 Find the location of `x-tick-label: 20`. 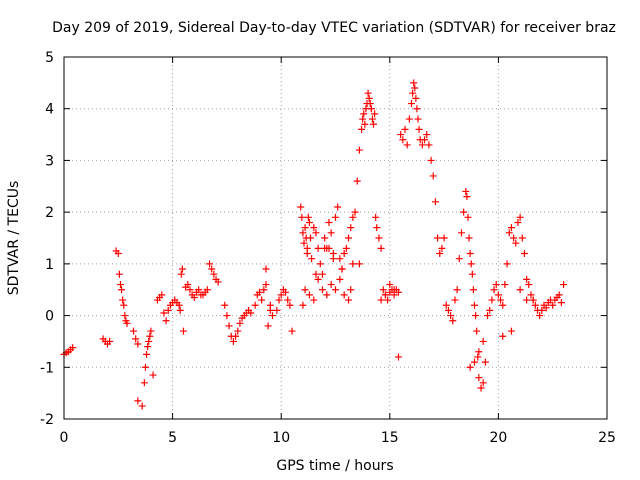

x-tick-label: 20 is located at coordinates (498, 438).